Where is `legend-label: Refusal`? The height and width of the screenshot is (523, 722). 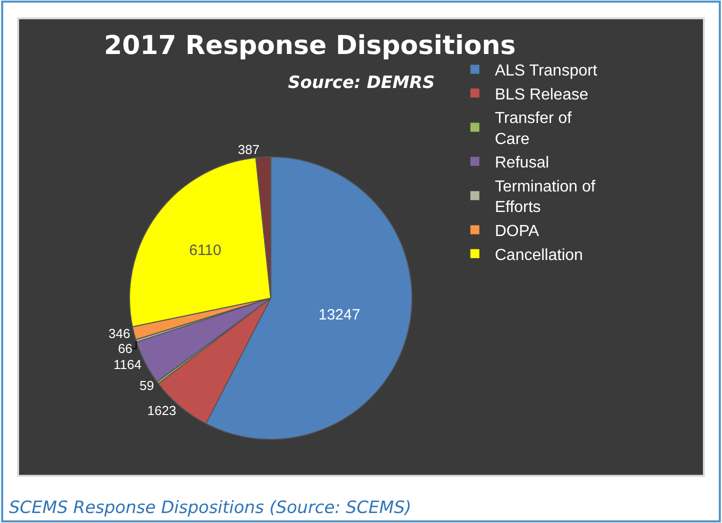 legend-label: Refusal is located at coordinates (522, 163).